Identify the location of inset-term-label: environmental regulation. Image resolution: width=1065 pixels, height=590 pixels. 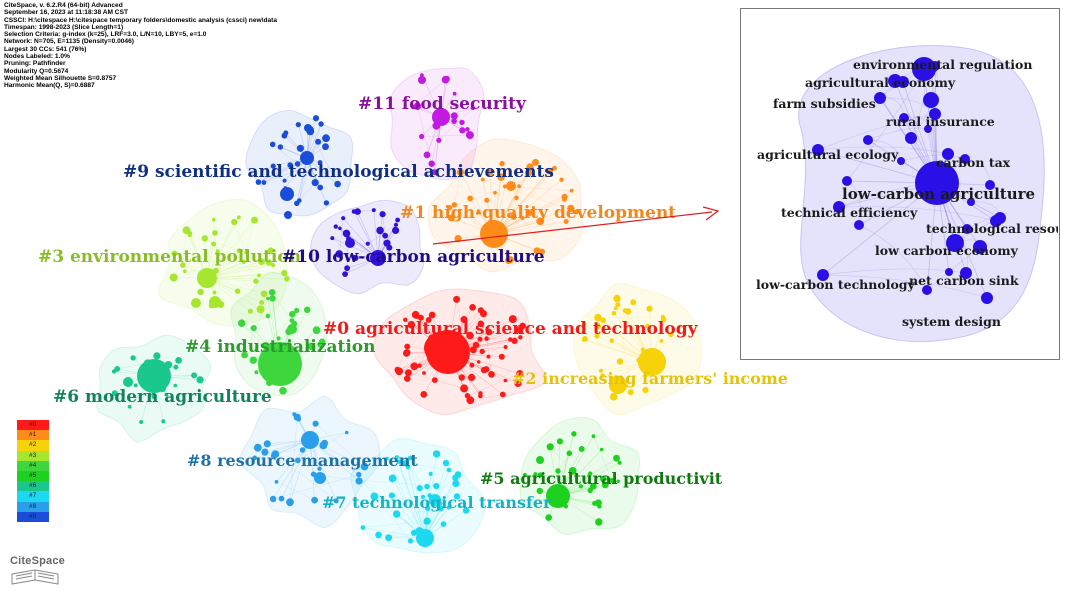
(942, 64).